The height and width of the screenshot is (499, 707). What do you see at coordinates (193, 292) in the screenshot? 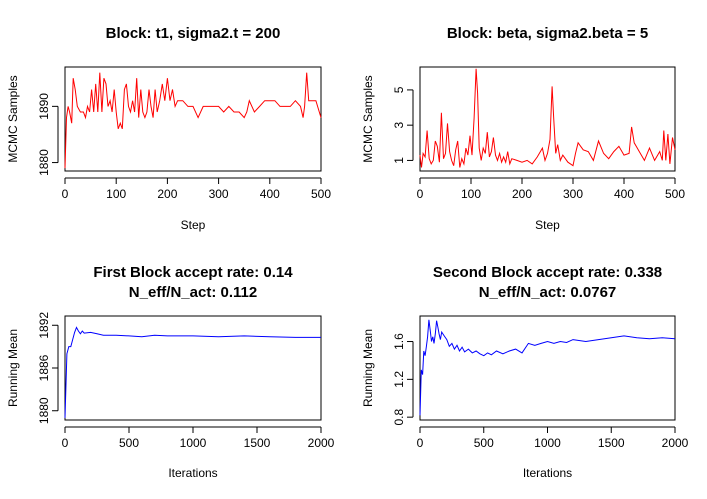
I see `chart-subtitle: N_eff/N_act: 0.112` at bounding box center [193, 292].